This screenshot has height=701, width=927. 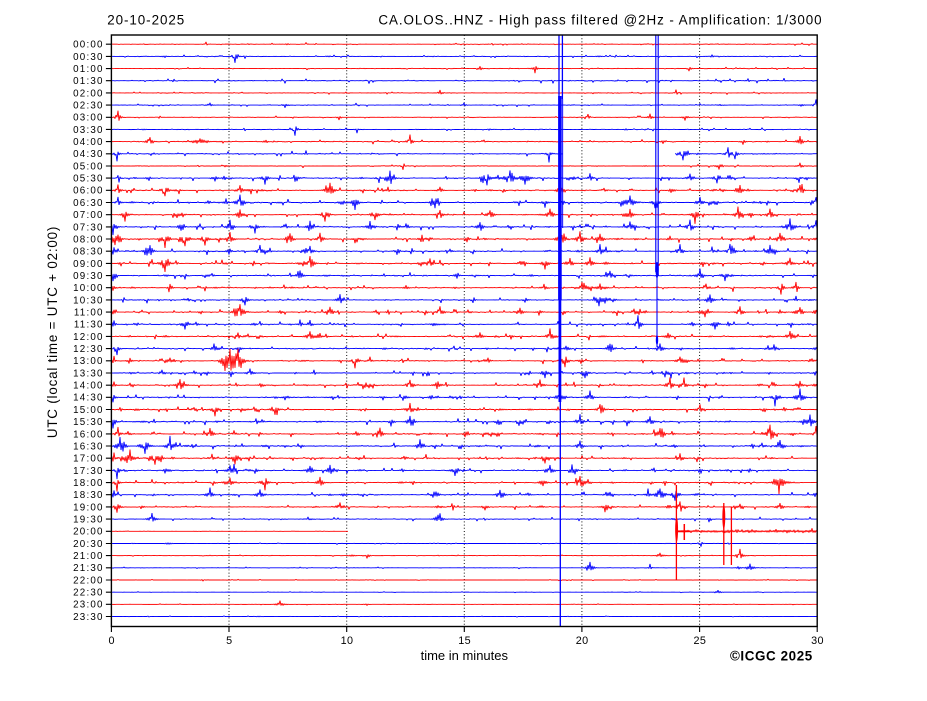 I want to click on svg-text: 16:00, so click(x=88, y=434).